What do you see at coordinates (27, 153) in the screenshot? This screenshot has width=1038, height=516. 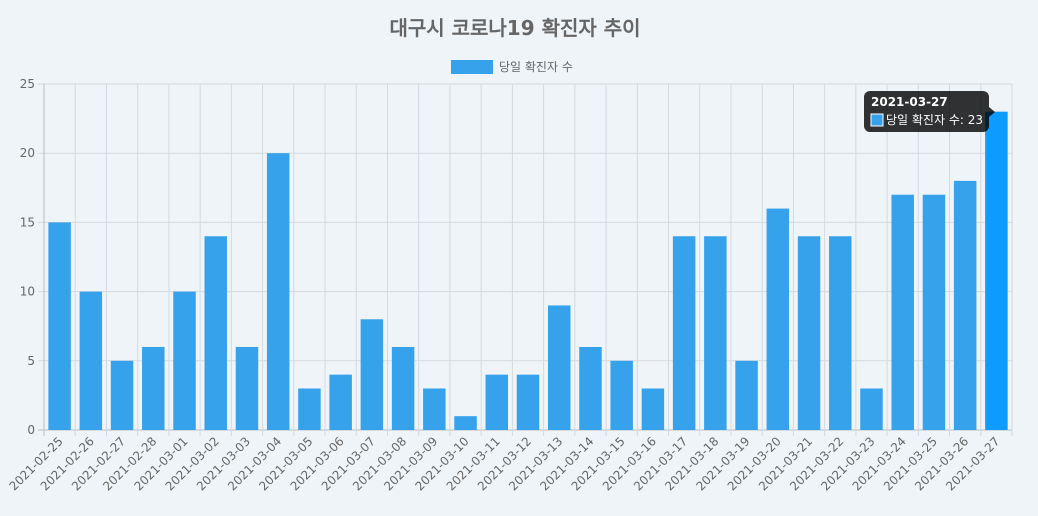 I see `y-tick-label: 20` at bounding box center [27, 153].